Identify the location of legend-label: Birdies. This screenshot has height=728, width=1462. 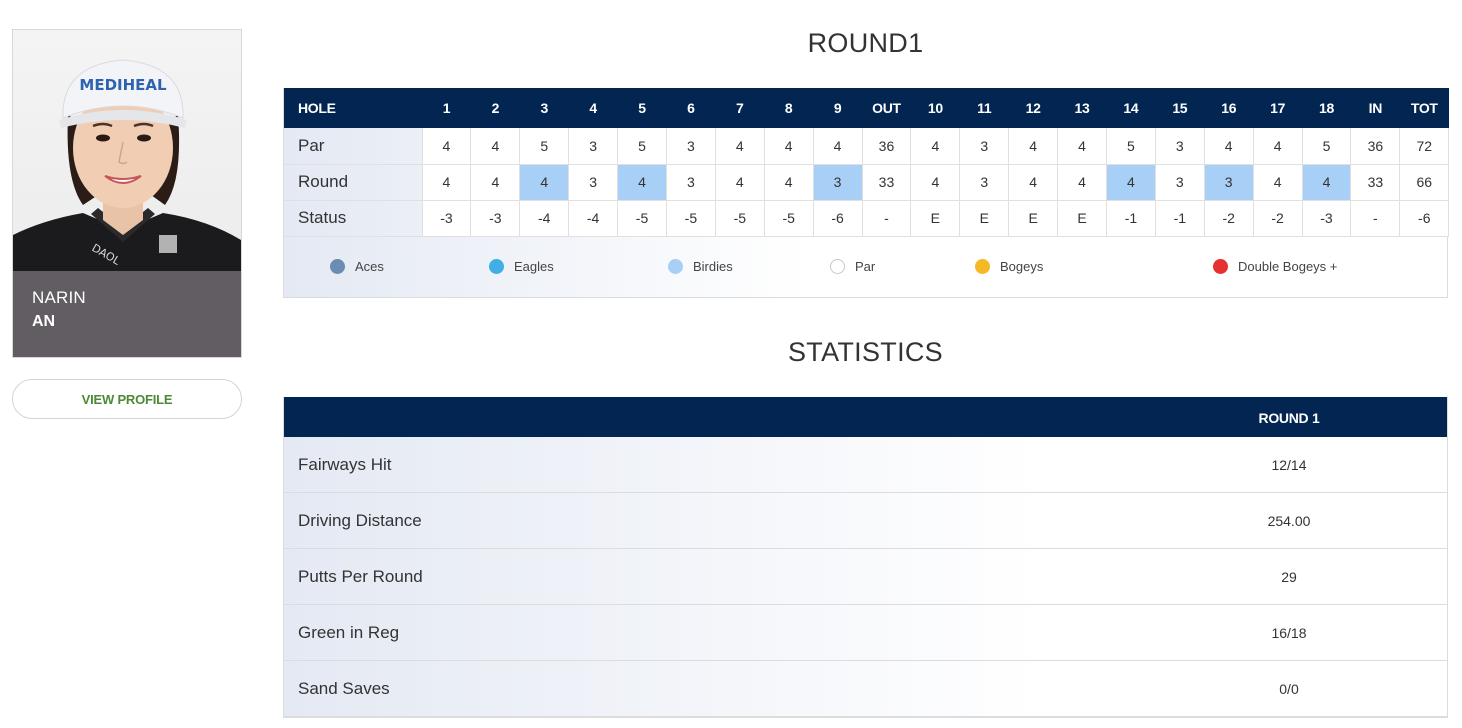
(713, 266).